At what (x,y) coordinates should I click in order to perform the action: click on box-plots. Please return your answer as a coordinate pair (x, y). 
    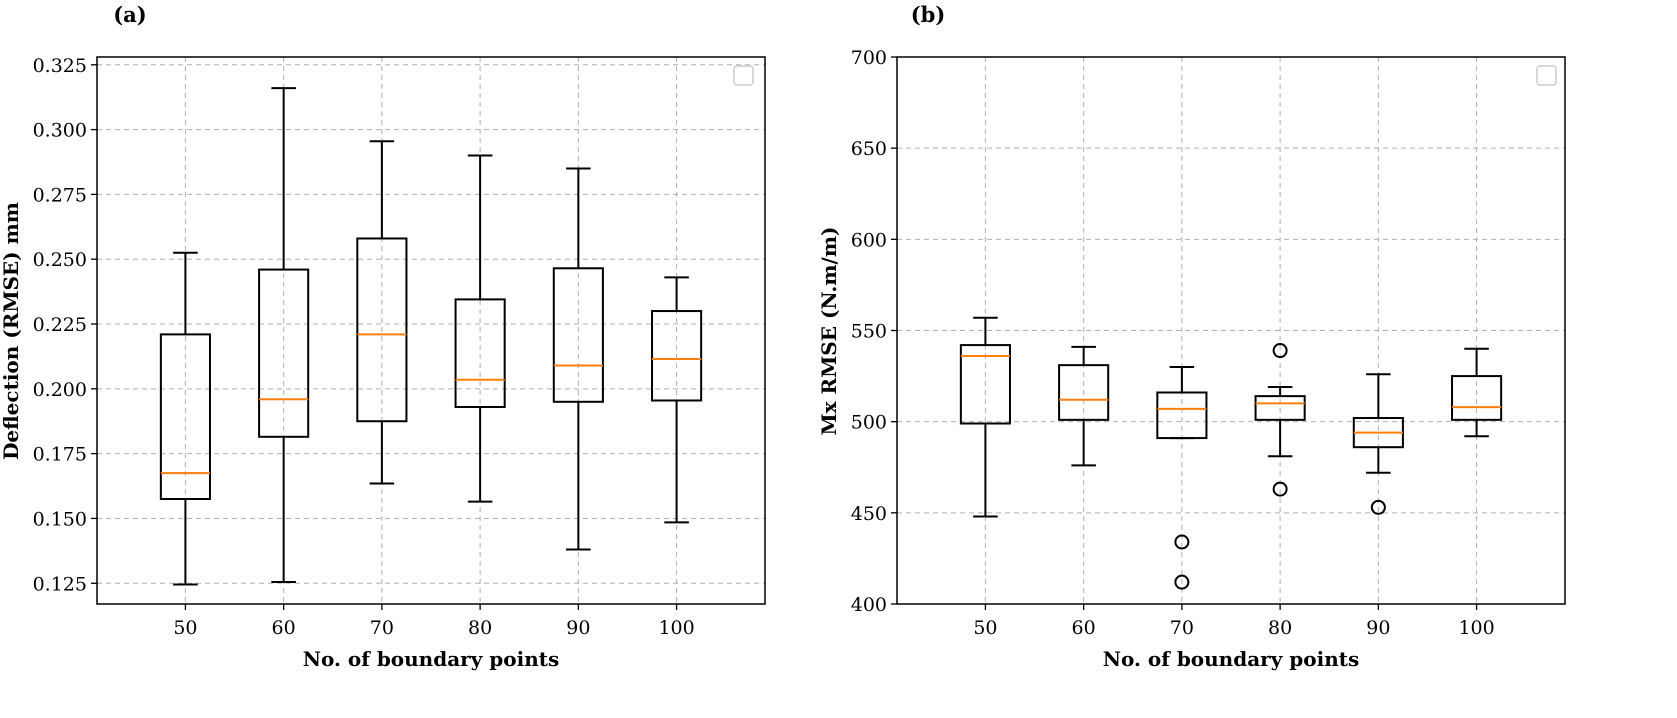
    Looking at the image, I should click on (1231, 453).